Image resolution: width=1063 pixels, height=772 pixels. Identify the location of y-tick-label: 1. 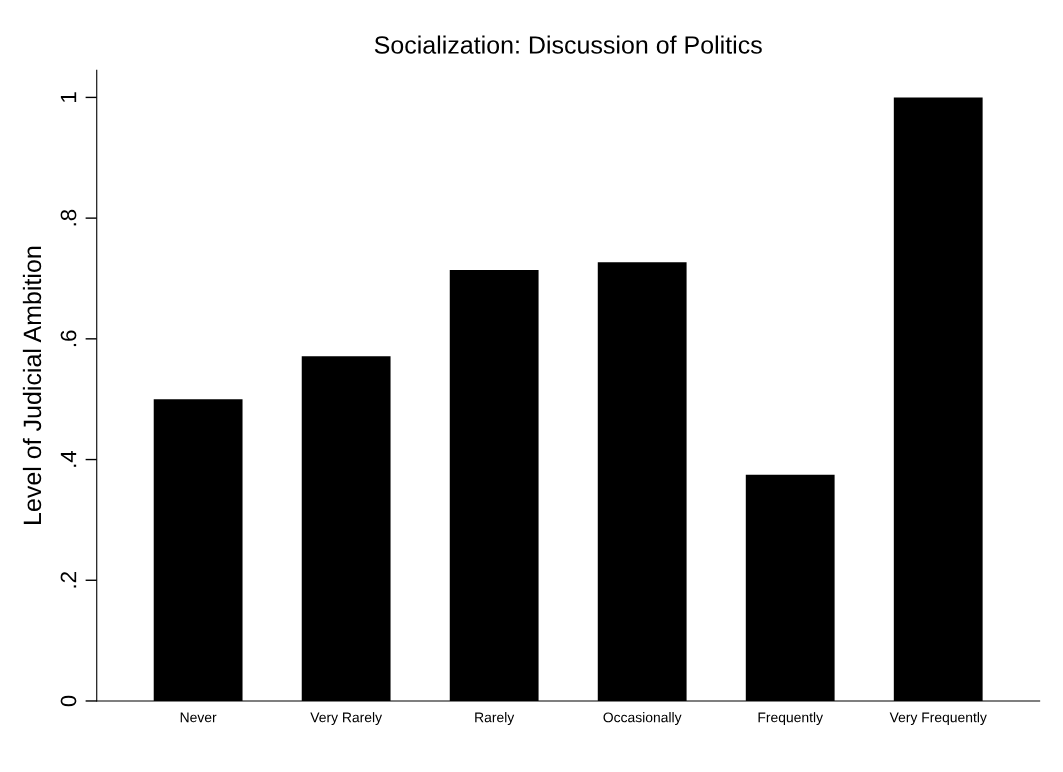
(68, 97).